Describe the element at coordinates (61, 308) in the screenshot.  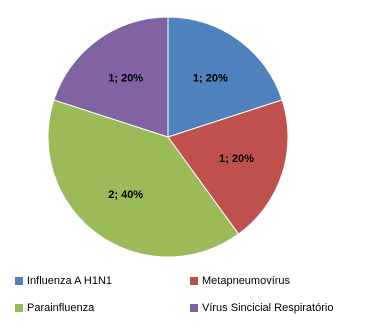
I see `legend-label: Parainfluenza` at that location.